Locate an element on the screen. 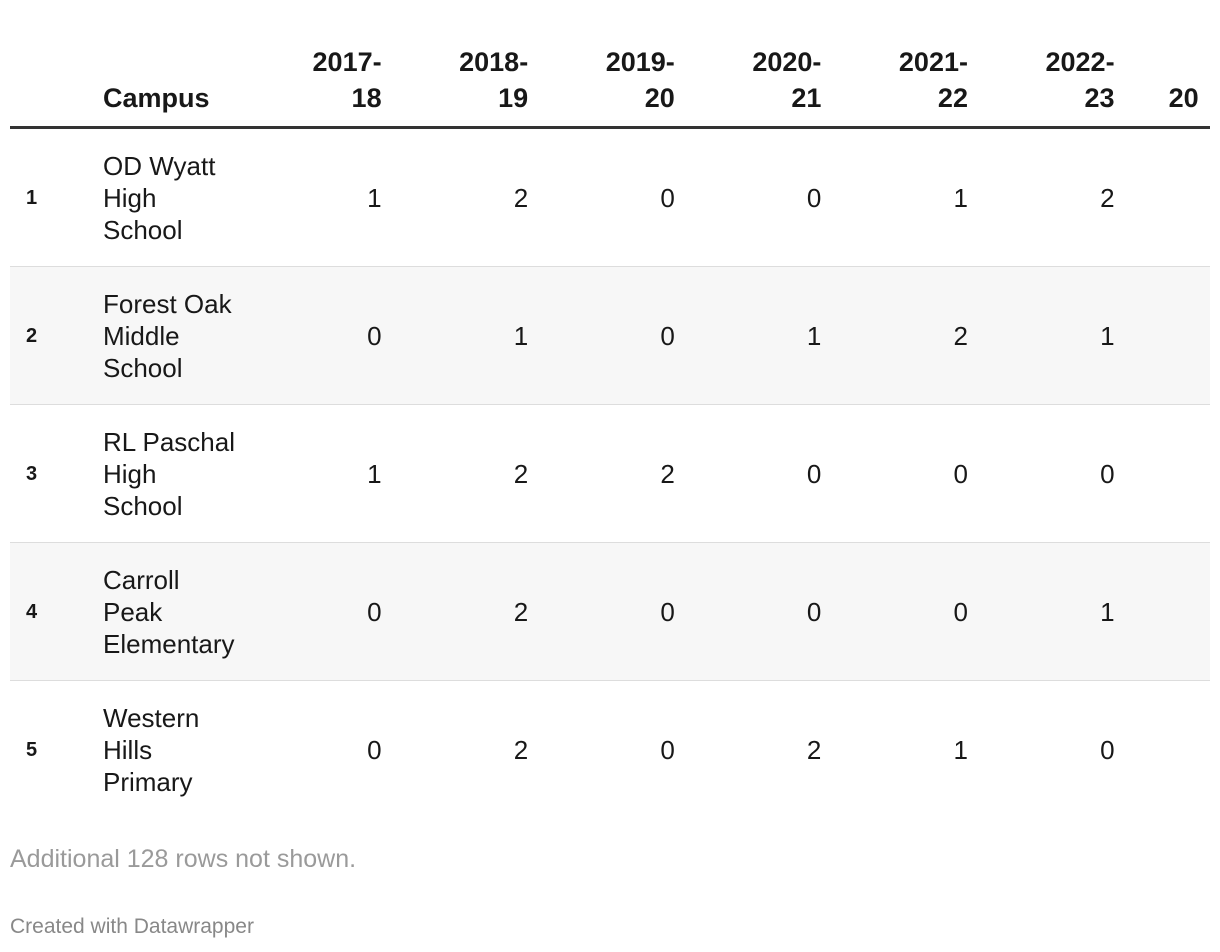 Image resolution: width=1220 pixels, height=952 pixels. table-row: 1 OD Wyatt High School 1 2 0 0 1 2 is located at coordinates (610, 197).